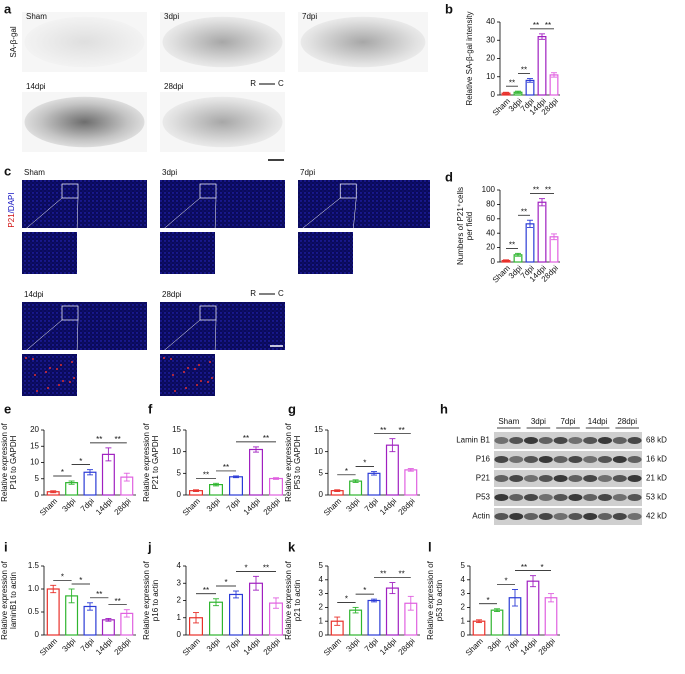  What do you see at coordinates (567, 421) in the screenshot?
I see `blot-group: 7dpi` at bounding box center [567, 421].